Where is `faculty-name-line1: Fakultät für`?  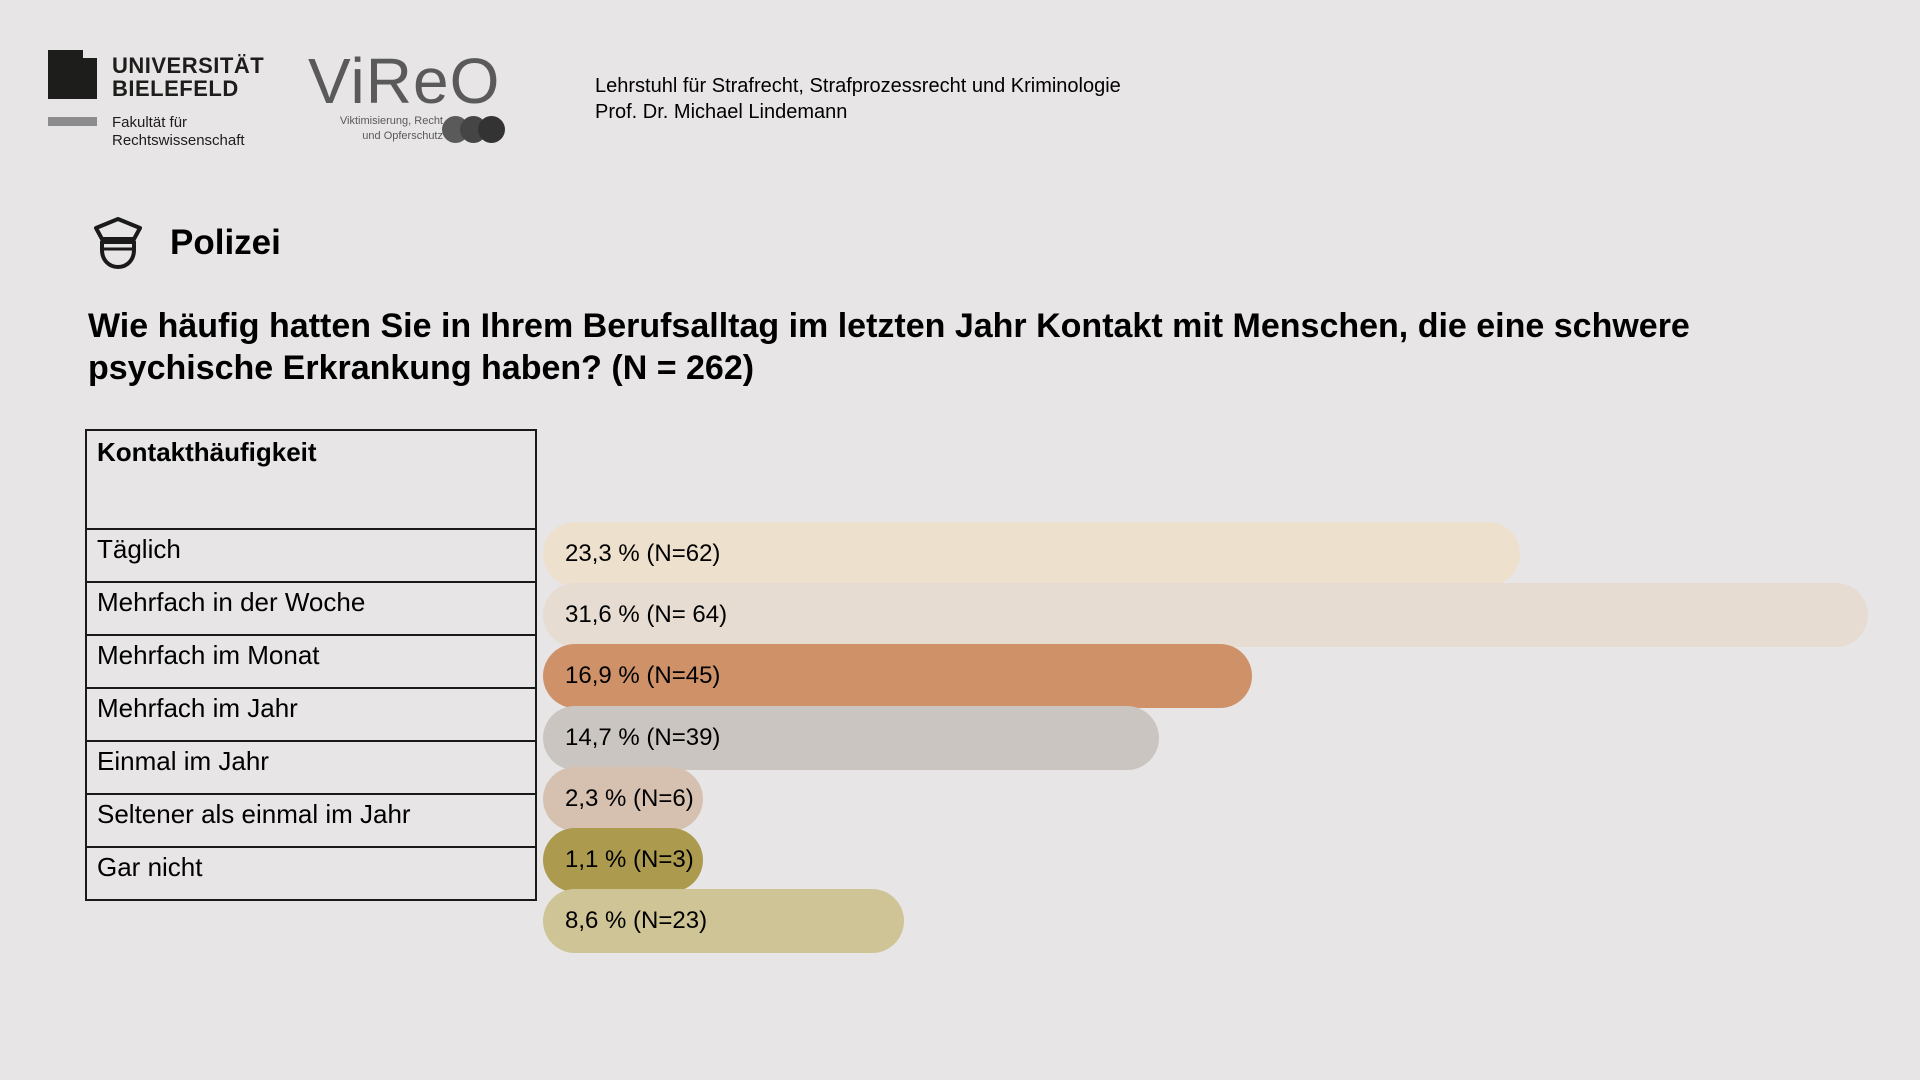
faculty-name-line1: Fakultät für is located at coordinates (150, 122).